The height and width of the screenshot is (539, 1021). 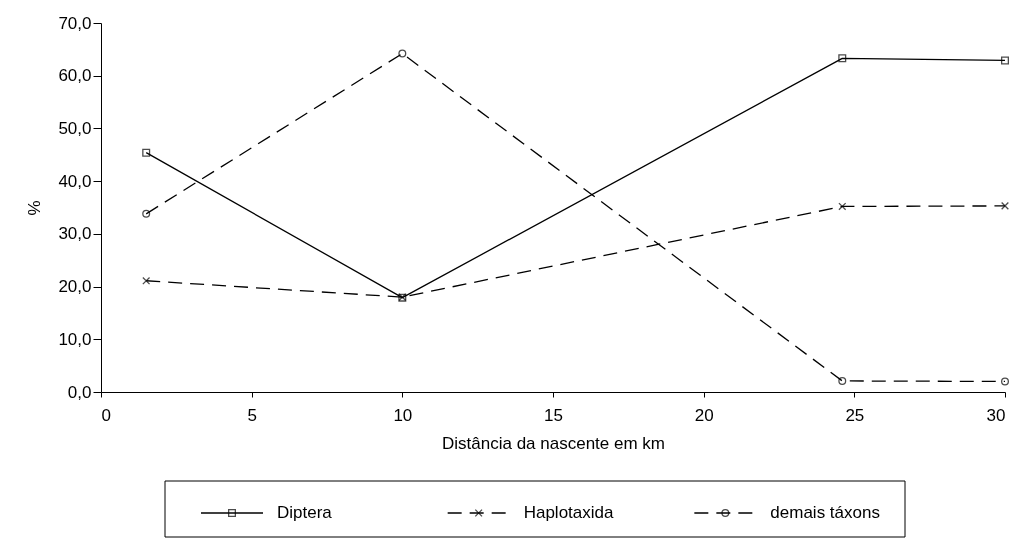 I want to click on y-tick-label: 0,0, so click(x=79, y=392).